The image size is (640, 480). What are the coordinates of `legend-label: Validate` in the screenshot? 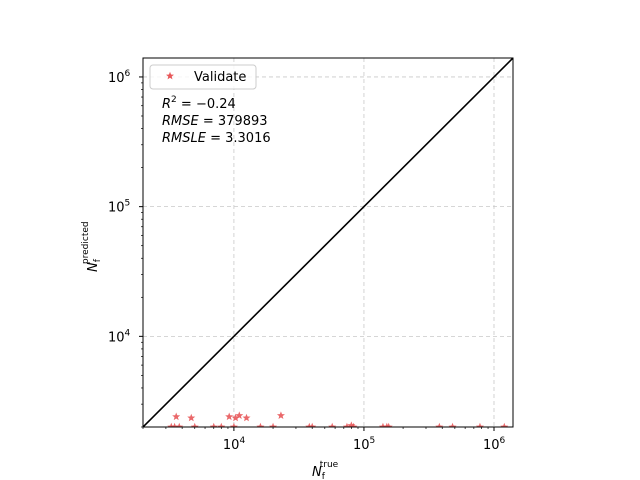 It's located at (220, 77).